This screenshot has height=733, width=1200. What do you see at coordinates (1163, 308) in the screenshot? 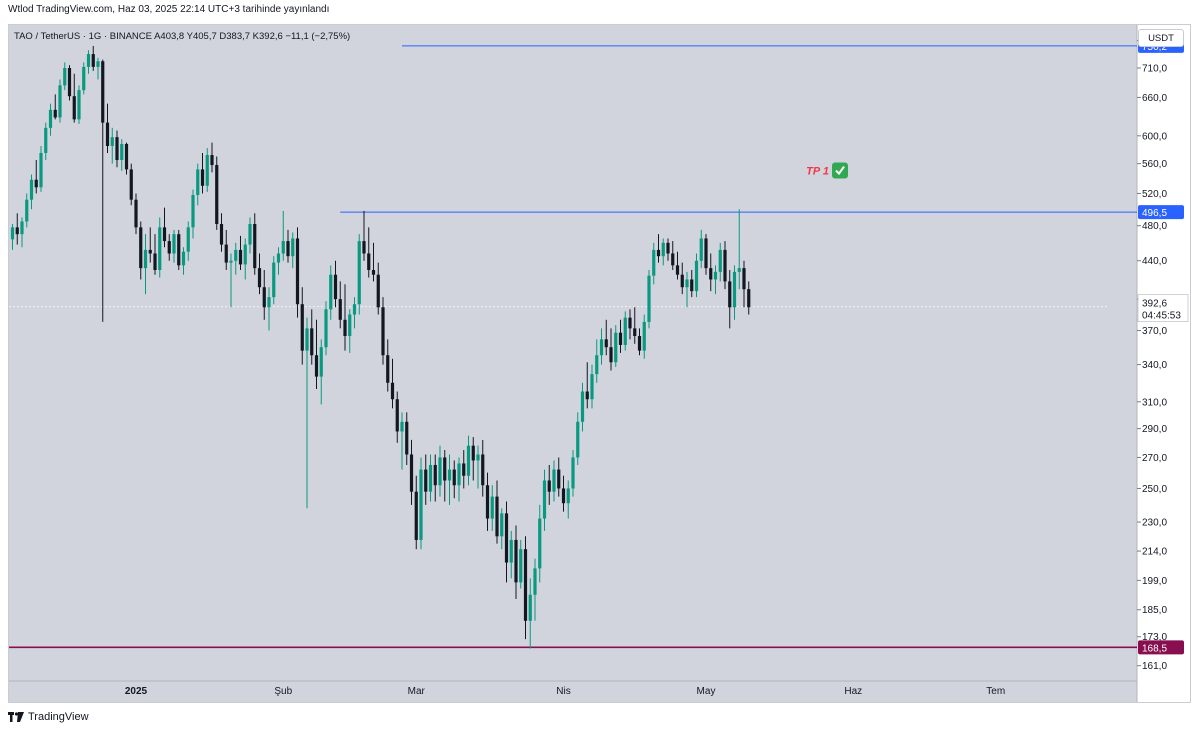
I see `last-price-badge` at bounding box center [1163, 308].